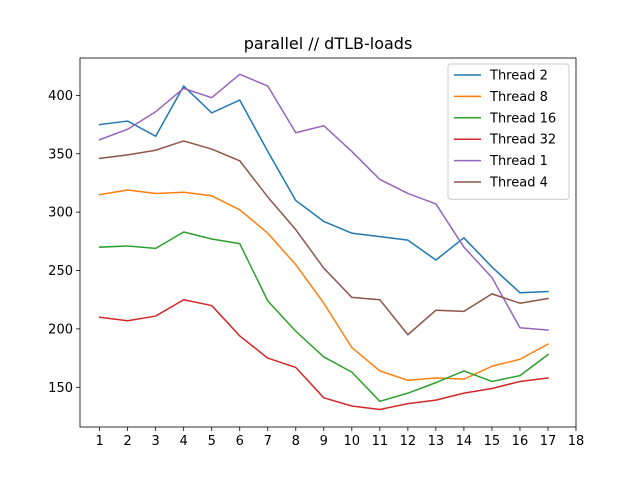 This screenshot has width=640, height=480. Describe the element at coordinates (296, 441) in the screenshot. I see `x-tick-label: 8` at that location.